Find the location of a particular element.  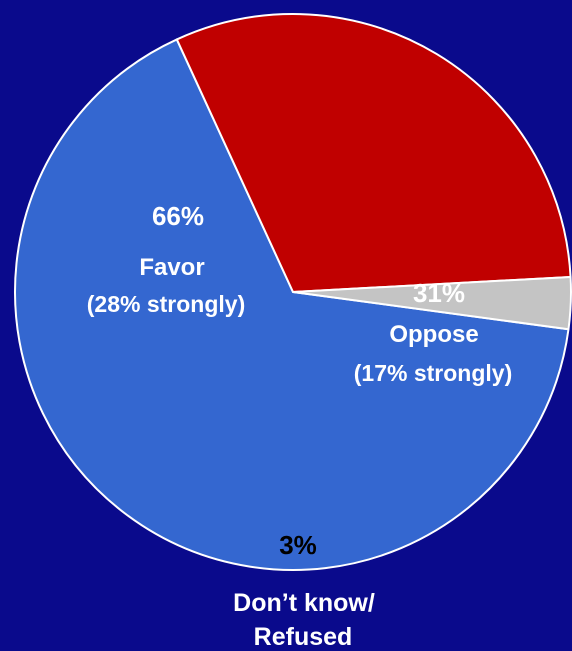

oppose-label: Oppose is located at coordinates (433, 334).